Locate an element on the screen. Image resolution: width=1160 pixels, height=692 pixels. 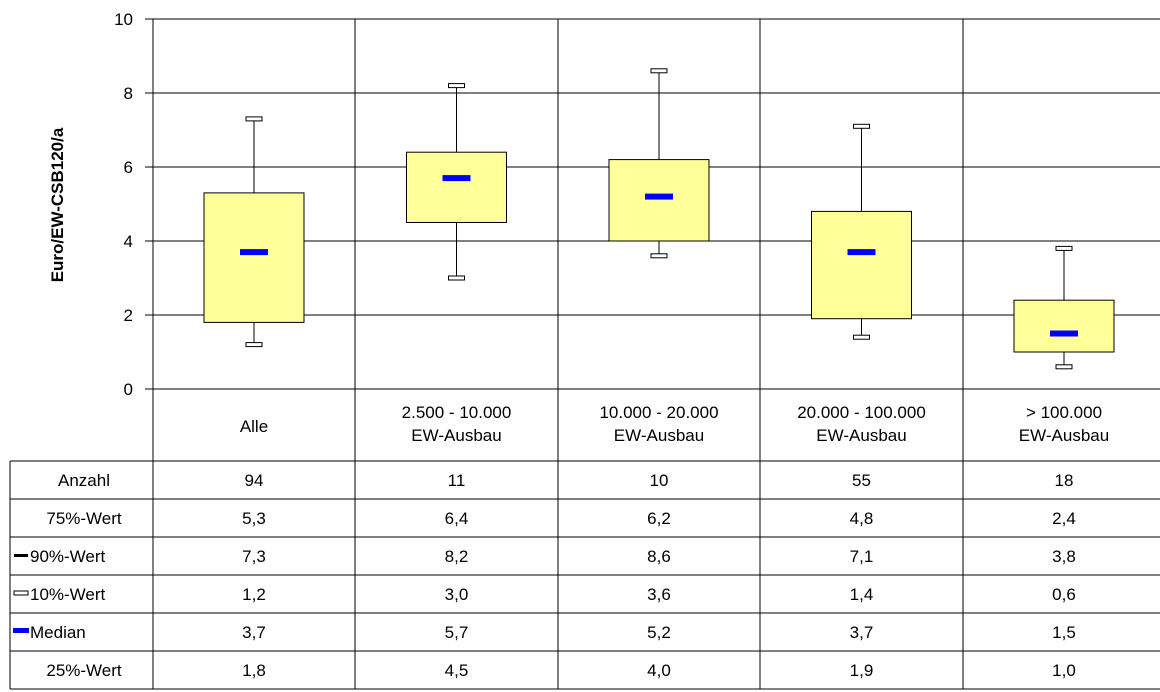
y-tick-label: 2 is located at coordinates (128, 315).